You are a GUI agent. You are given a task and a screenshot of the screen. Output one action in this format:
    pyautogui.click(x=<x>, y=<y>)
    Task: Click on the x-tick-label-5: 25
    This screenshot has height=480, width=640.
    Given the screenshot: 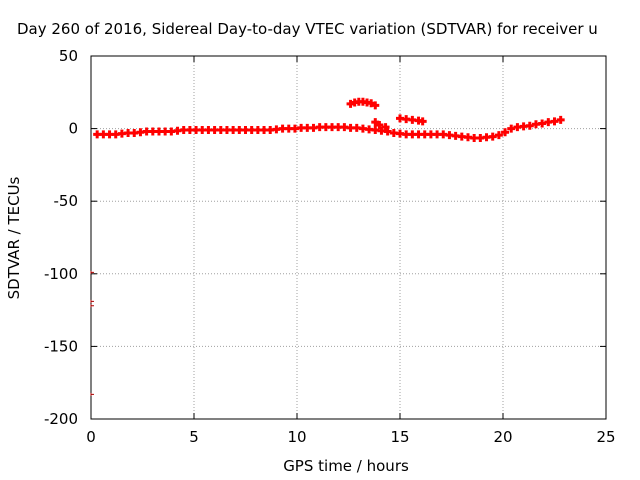 What is the action you would take?
    pyautogui.click(x=605, y=437)
    